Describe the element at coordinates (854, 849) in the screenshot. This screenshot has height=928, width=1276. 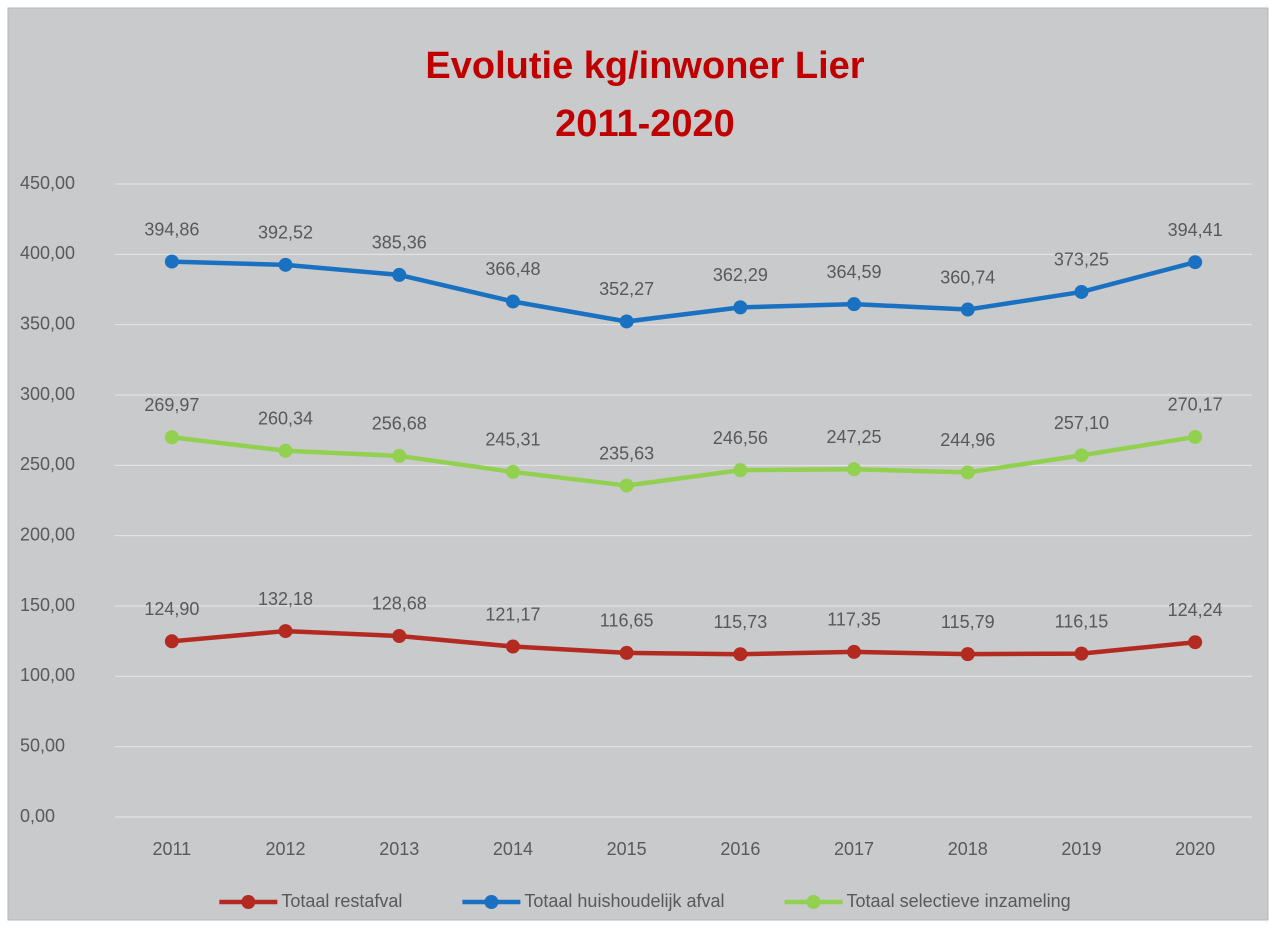
I see `x-tick-label: 2017` at that location.